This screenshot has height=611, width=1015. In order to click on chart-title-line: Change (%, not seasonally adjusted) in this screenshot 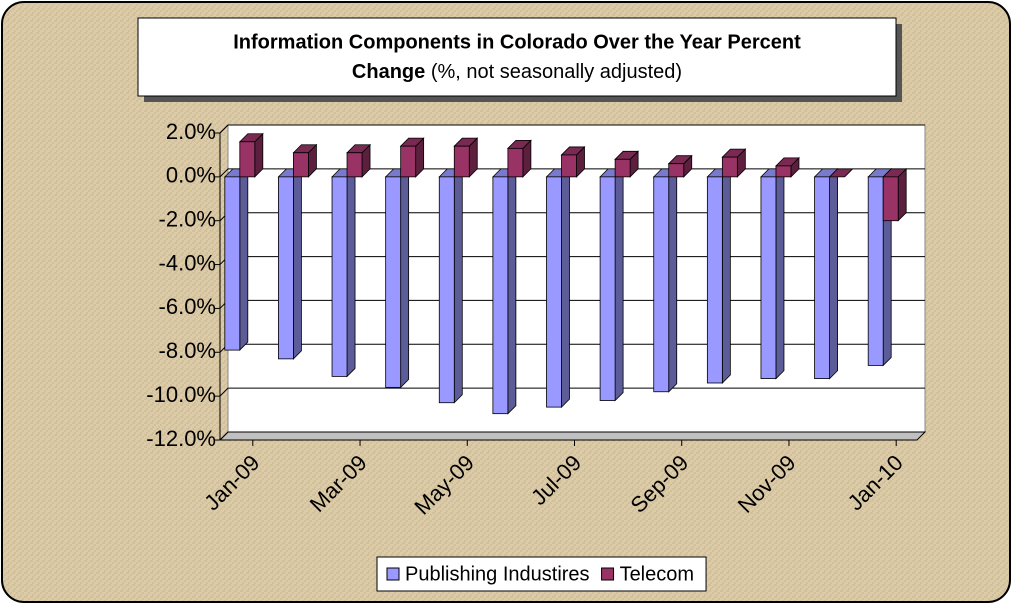, I will do `click(517, 72)`.